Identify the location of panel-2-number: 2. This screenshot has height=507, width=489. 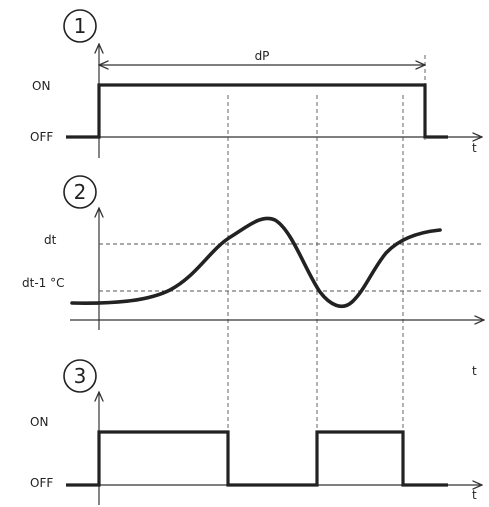
(80, 192).